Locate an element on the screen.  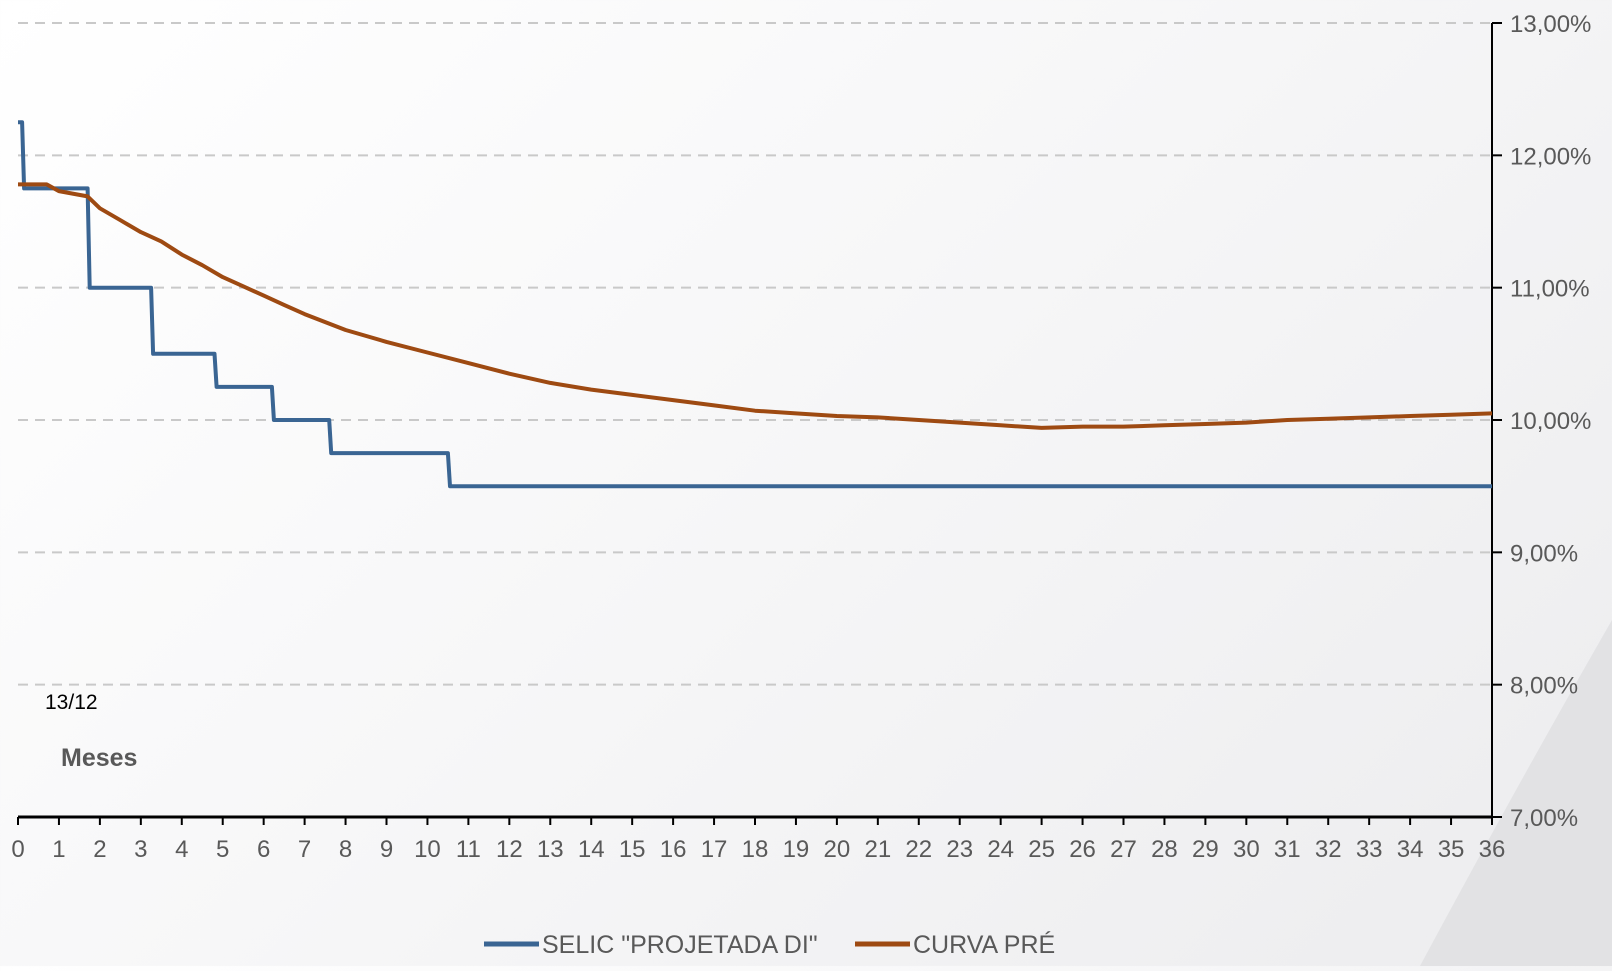
x-tick-label: 3 is located at coordinates (140, 849).